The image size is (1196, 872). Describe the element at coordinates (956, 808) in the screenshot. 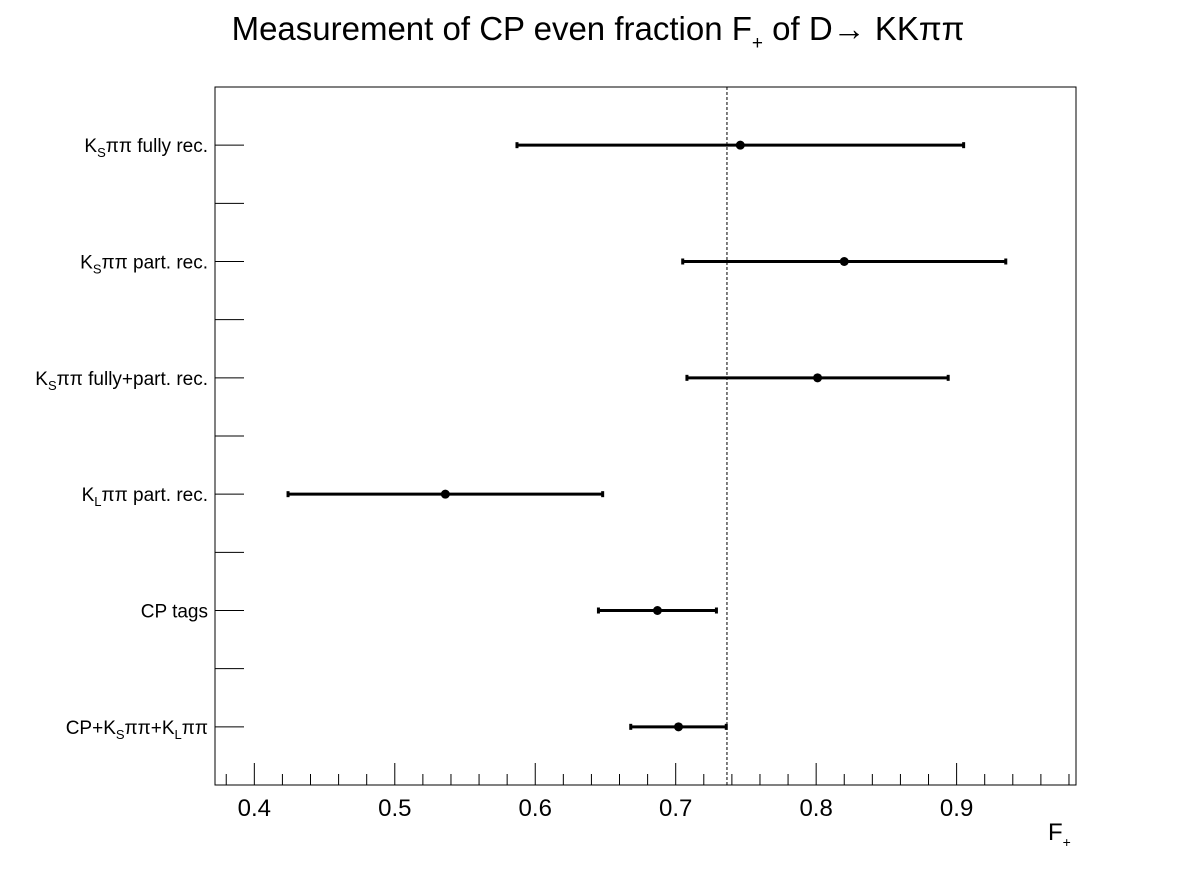

I see `x-tick-label: 0.9` at that location.